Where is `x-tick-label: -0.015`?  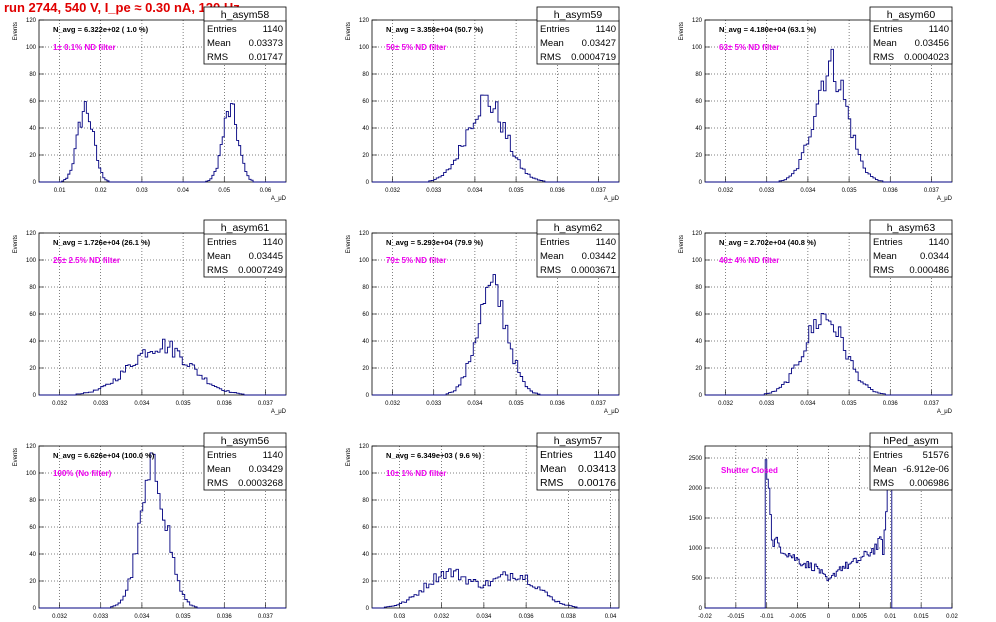
x-tick-label: -0.015 is located at coordinates (736, 617).